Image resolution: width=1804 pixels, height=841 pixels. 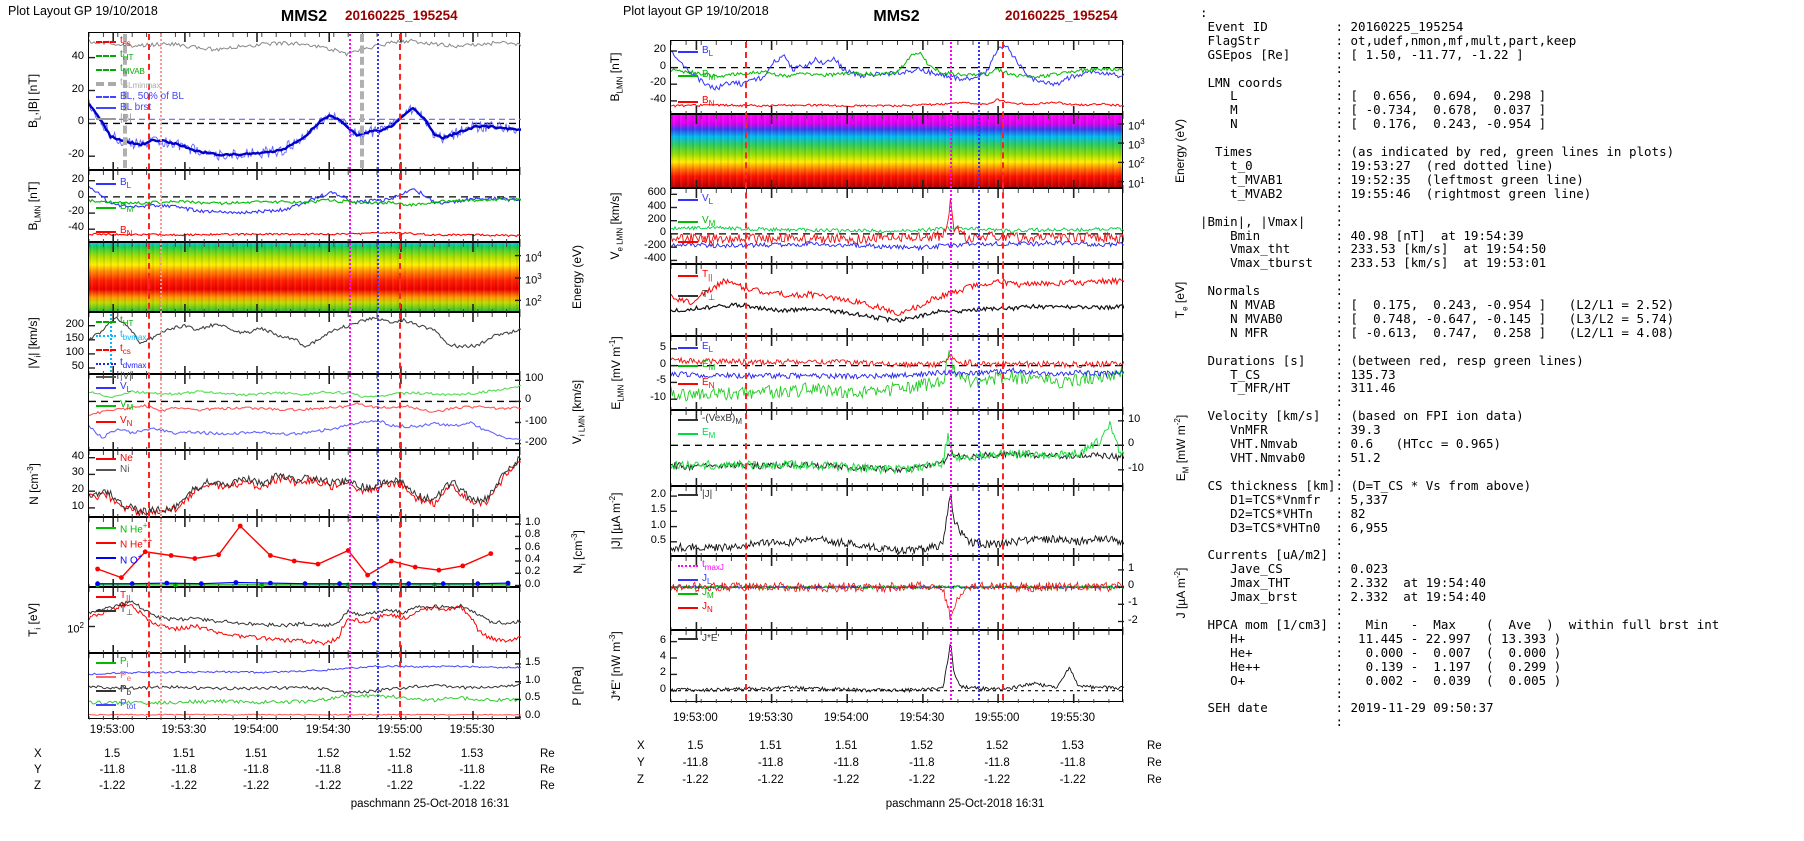 I want to click on y-tick-label: 5, so click(x=662, y=346).